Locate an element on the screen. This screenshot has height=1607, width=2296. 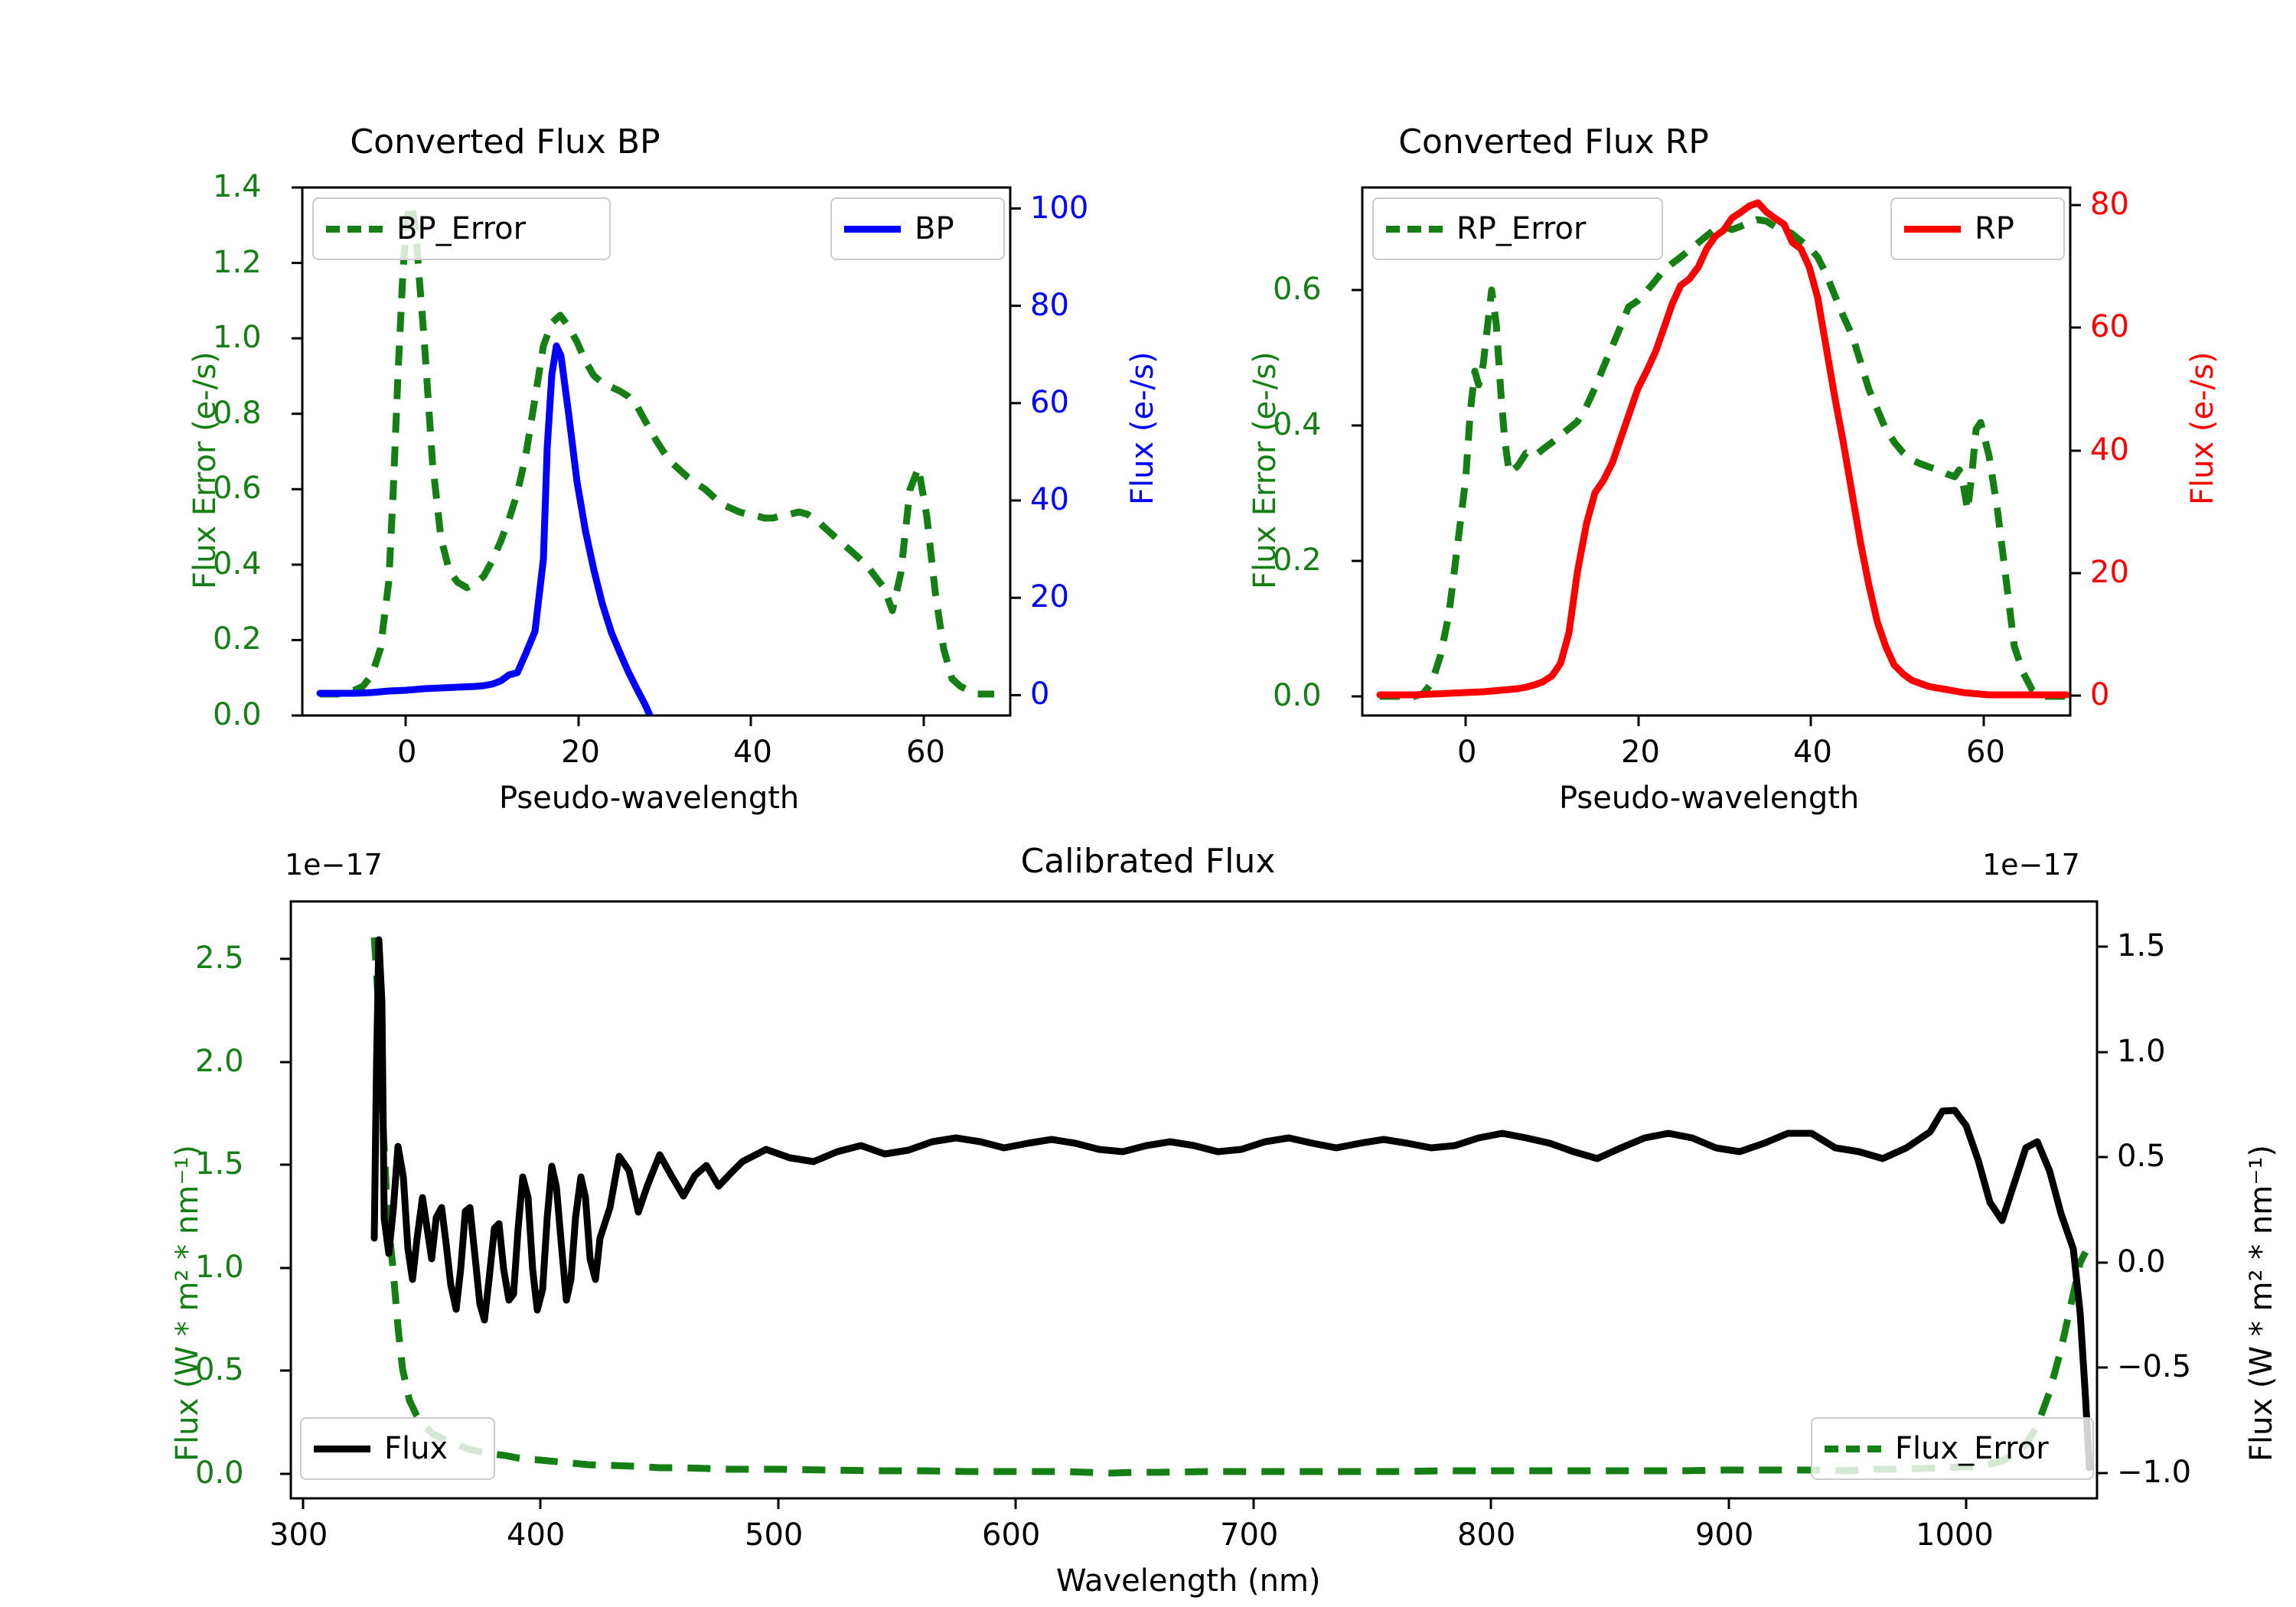
rp-xtick-0: 0 is located at coordinates (1467, 753).